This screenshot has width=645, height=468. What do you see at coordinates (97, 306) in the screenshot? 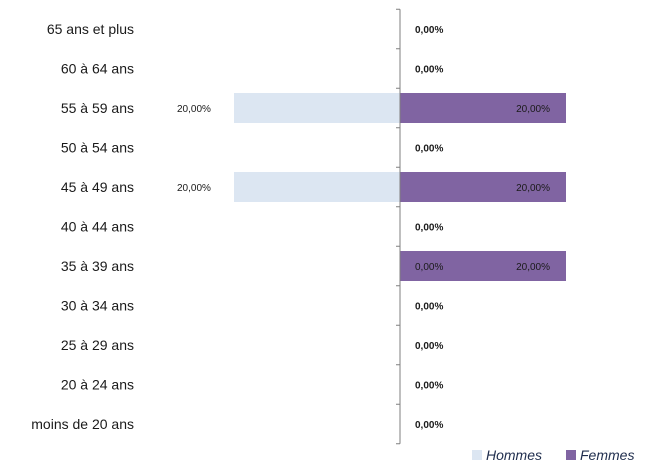
I see `category-label: 30 à 34 ans` at bounding box center [97, 306].